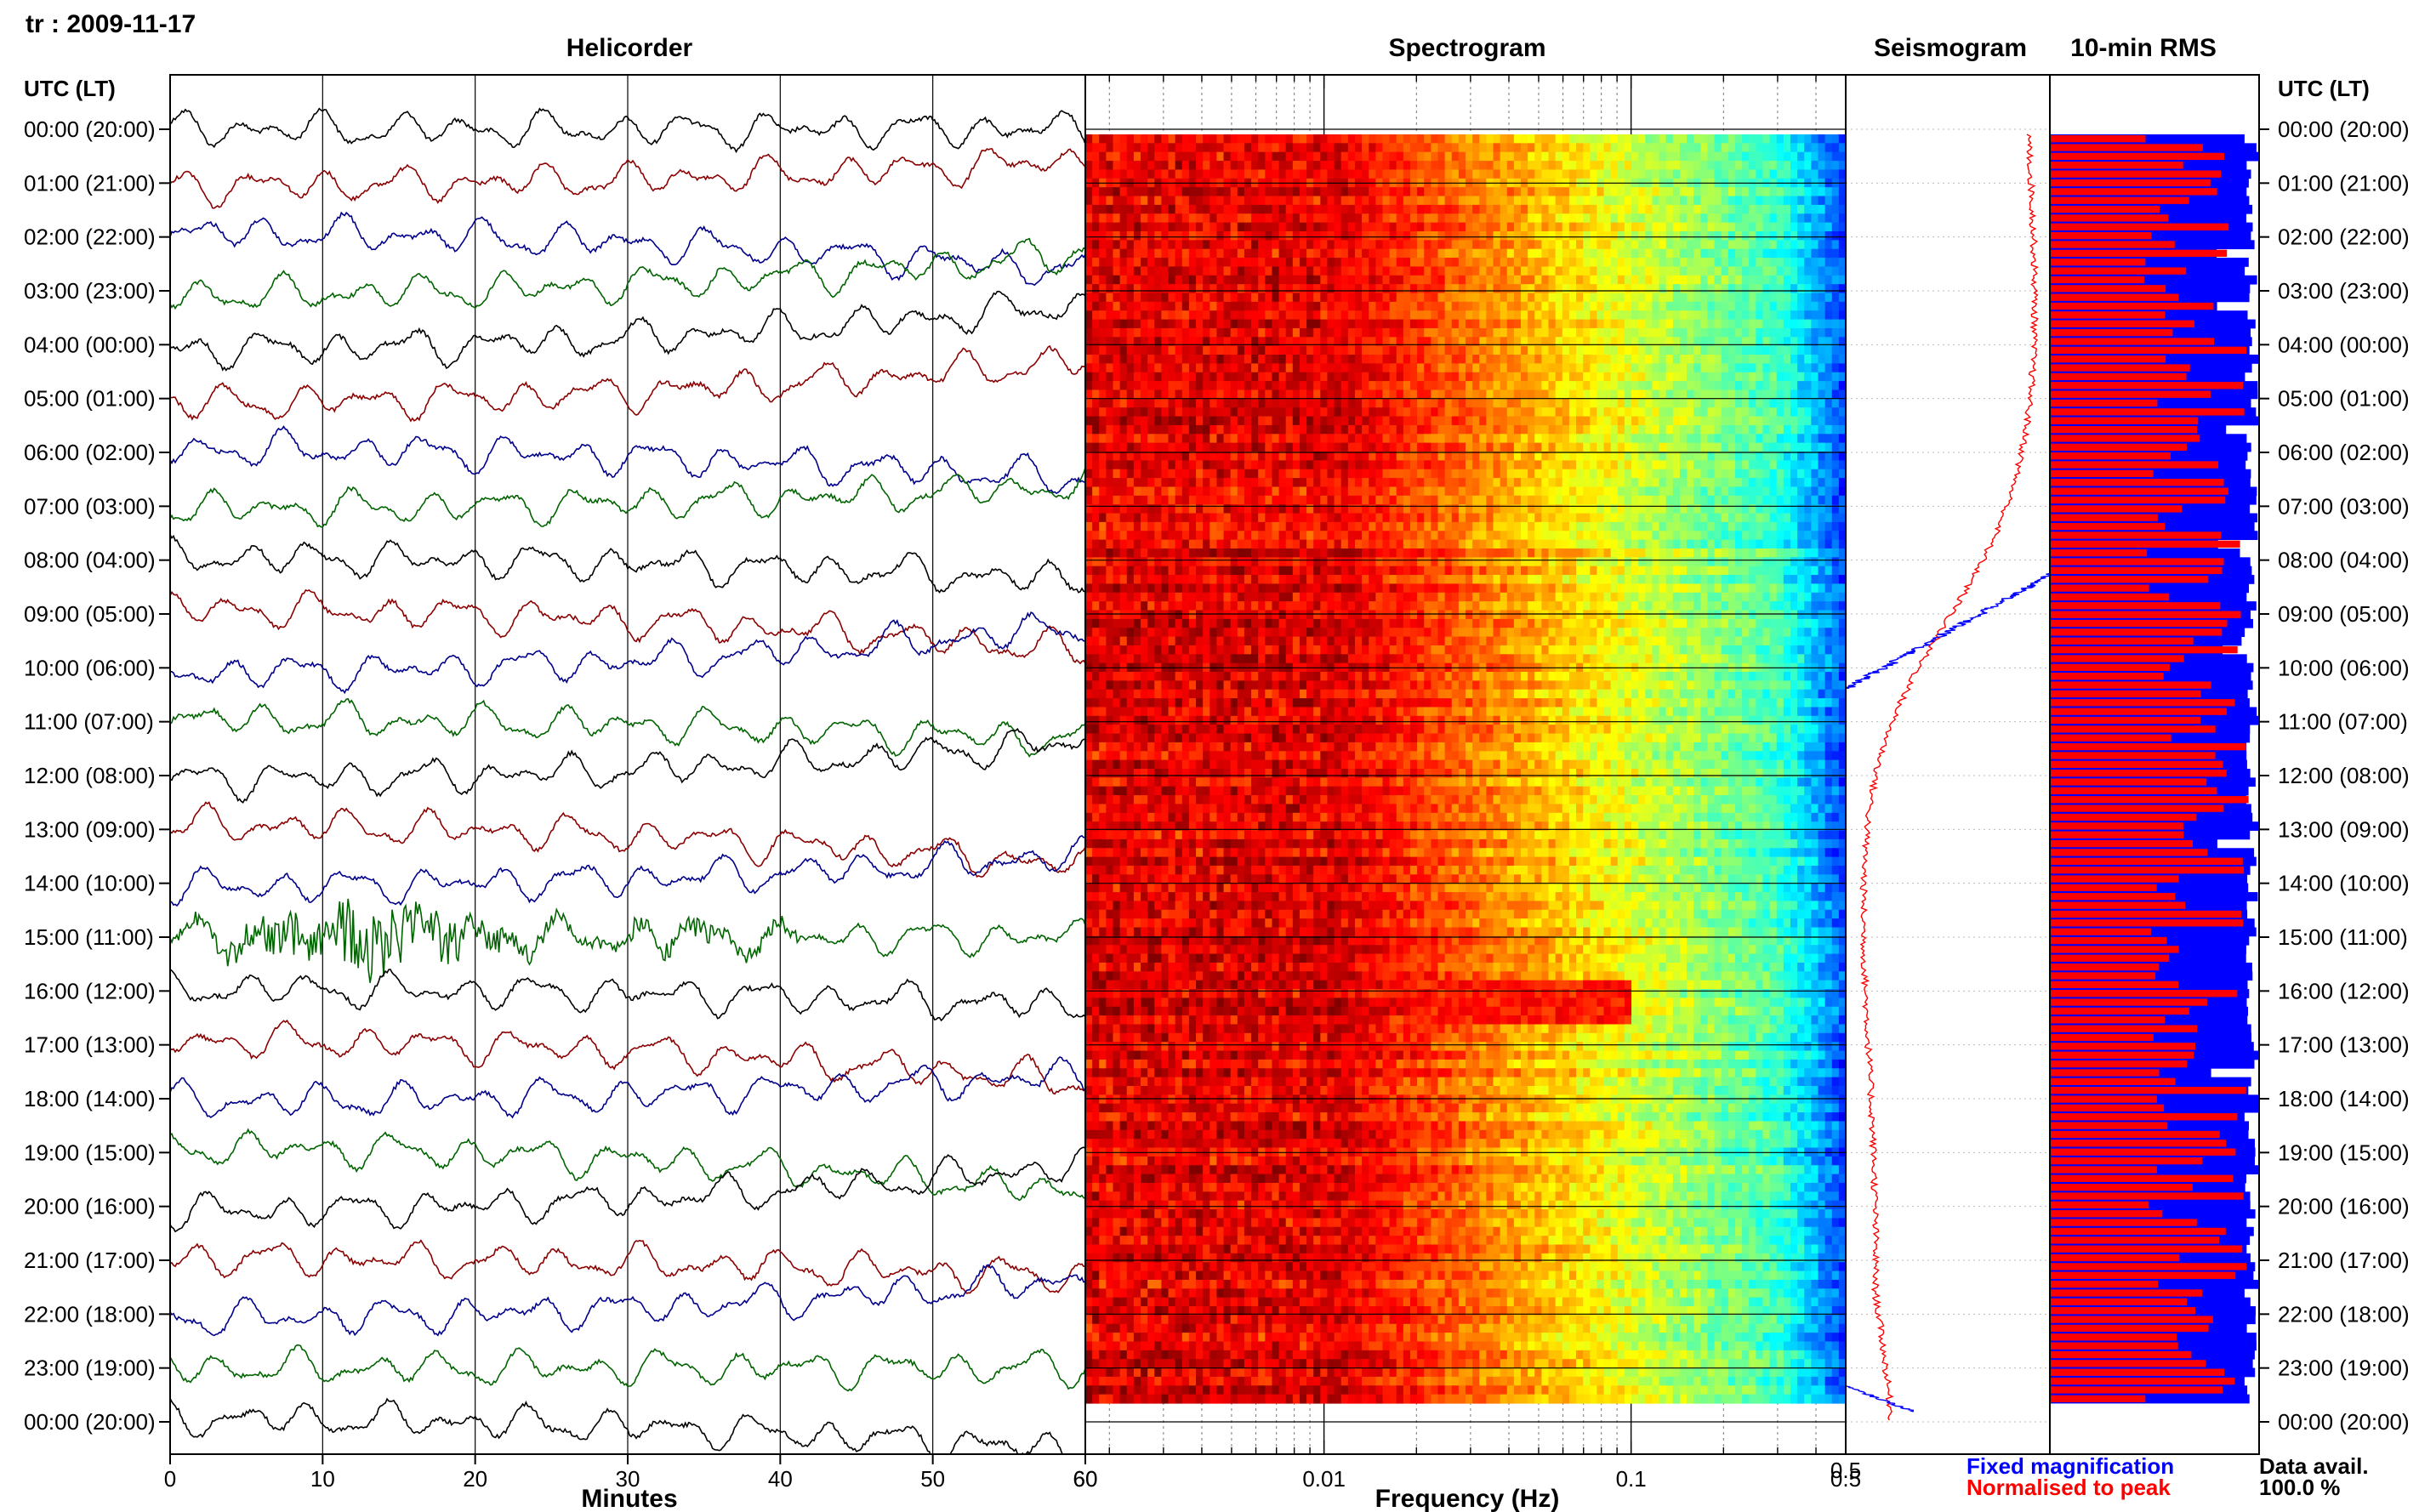  Describe the element at coordinates (1085, 1479) in the screenshot. I see `minute-tick-label: 60` at that location.